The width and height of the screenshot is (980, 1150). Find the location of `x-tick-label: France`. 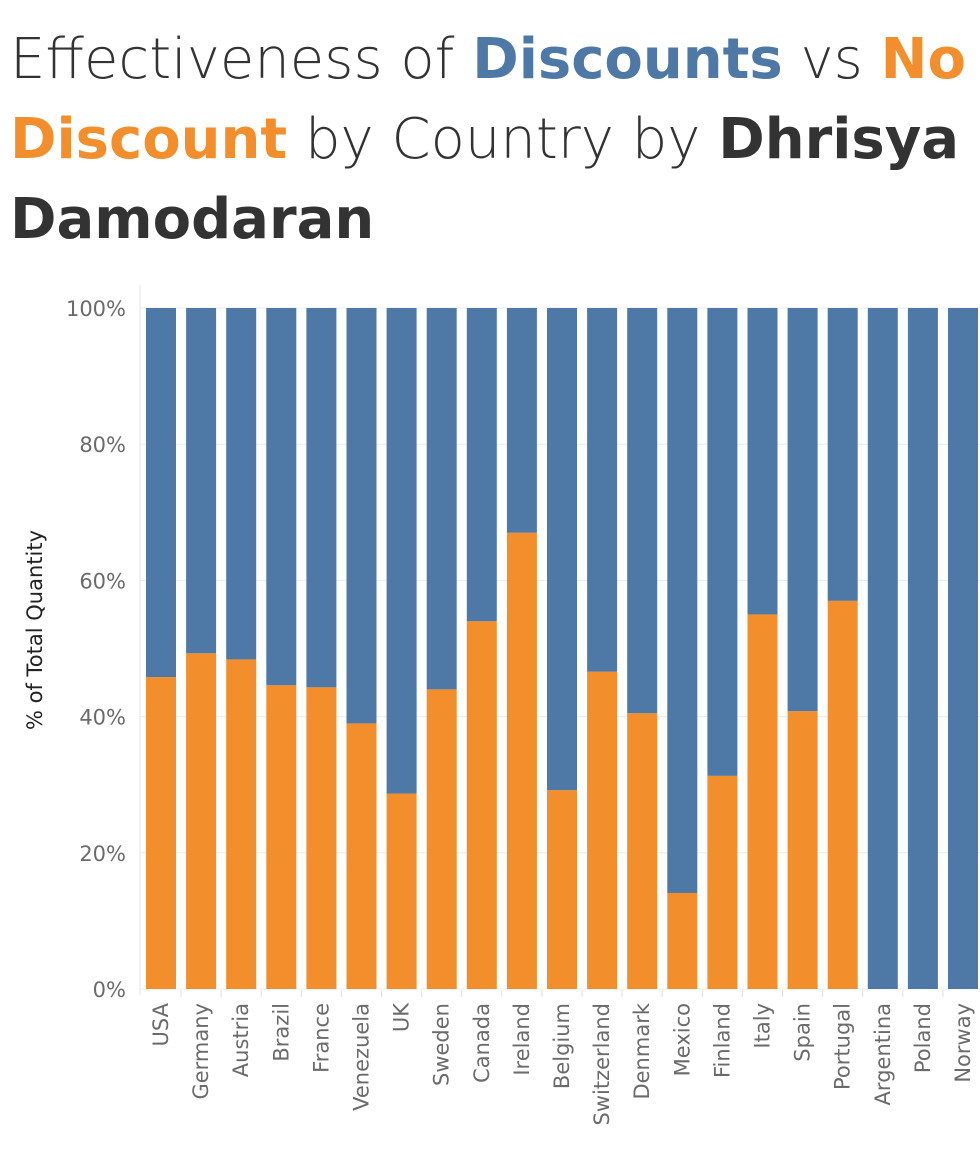

x-tick-label: France is located at coordinates (321, 1038).